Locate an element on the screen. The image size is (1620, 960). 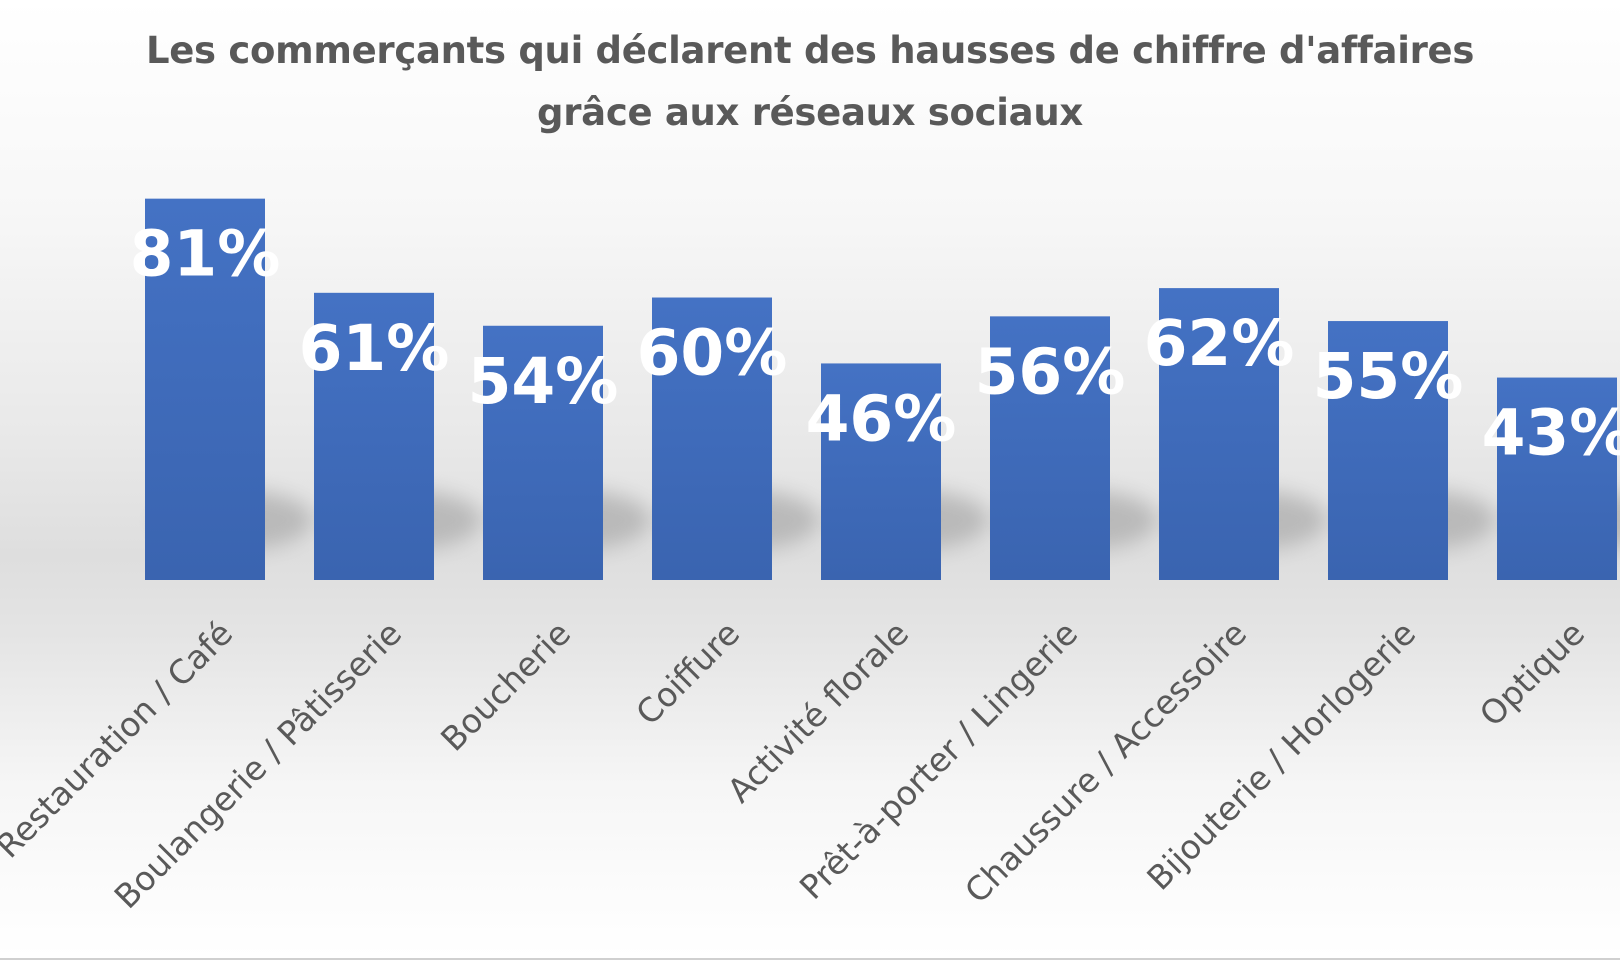
data-label: 61% is located at coordinates (374, 348).